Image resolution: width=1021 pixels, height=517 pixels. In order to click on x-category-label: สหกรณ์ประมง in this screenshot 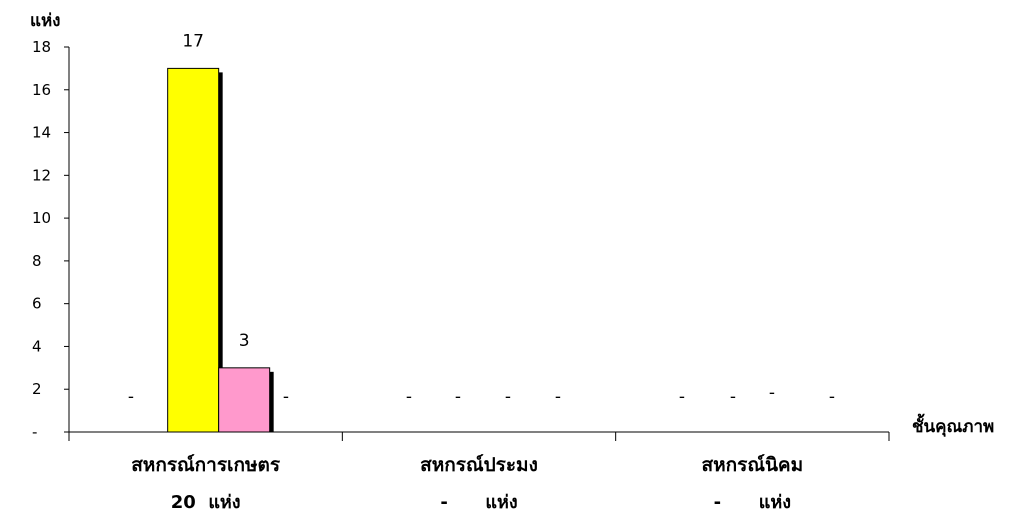, I will do `click(479, 465)`.